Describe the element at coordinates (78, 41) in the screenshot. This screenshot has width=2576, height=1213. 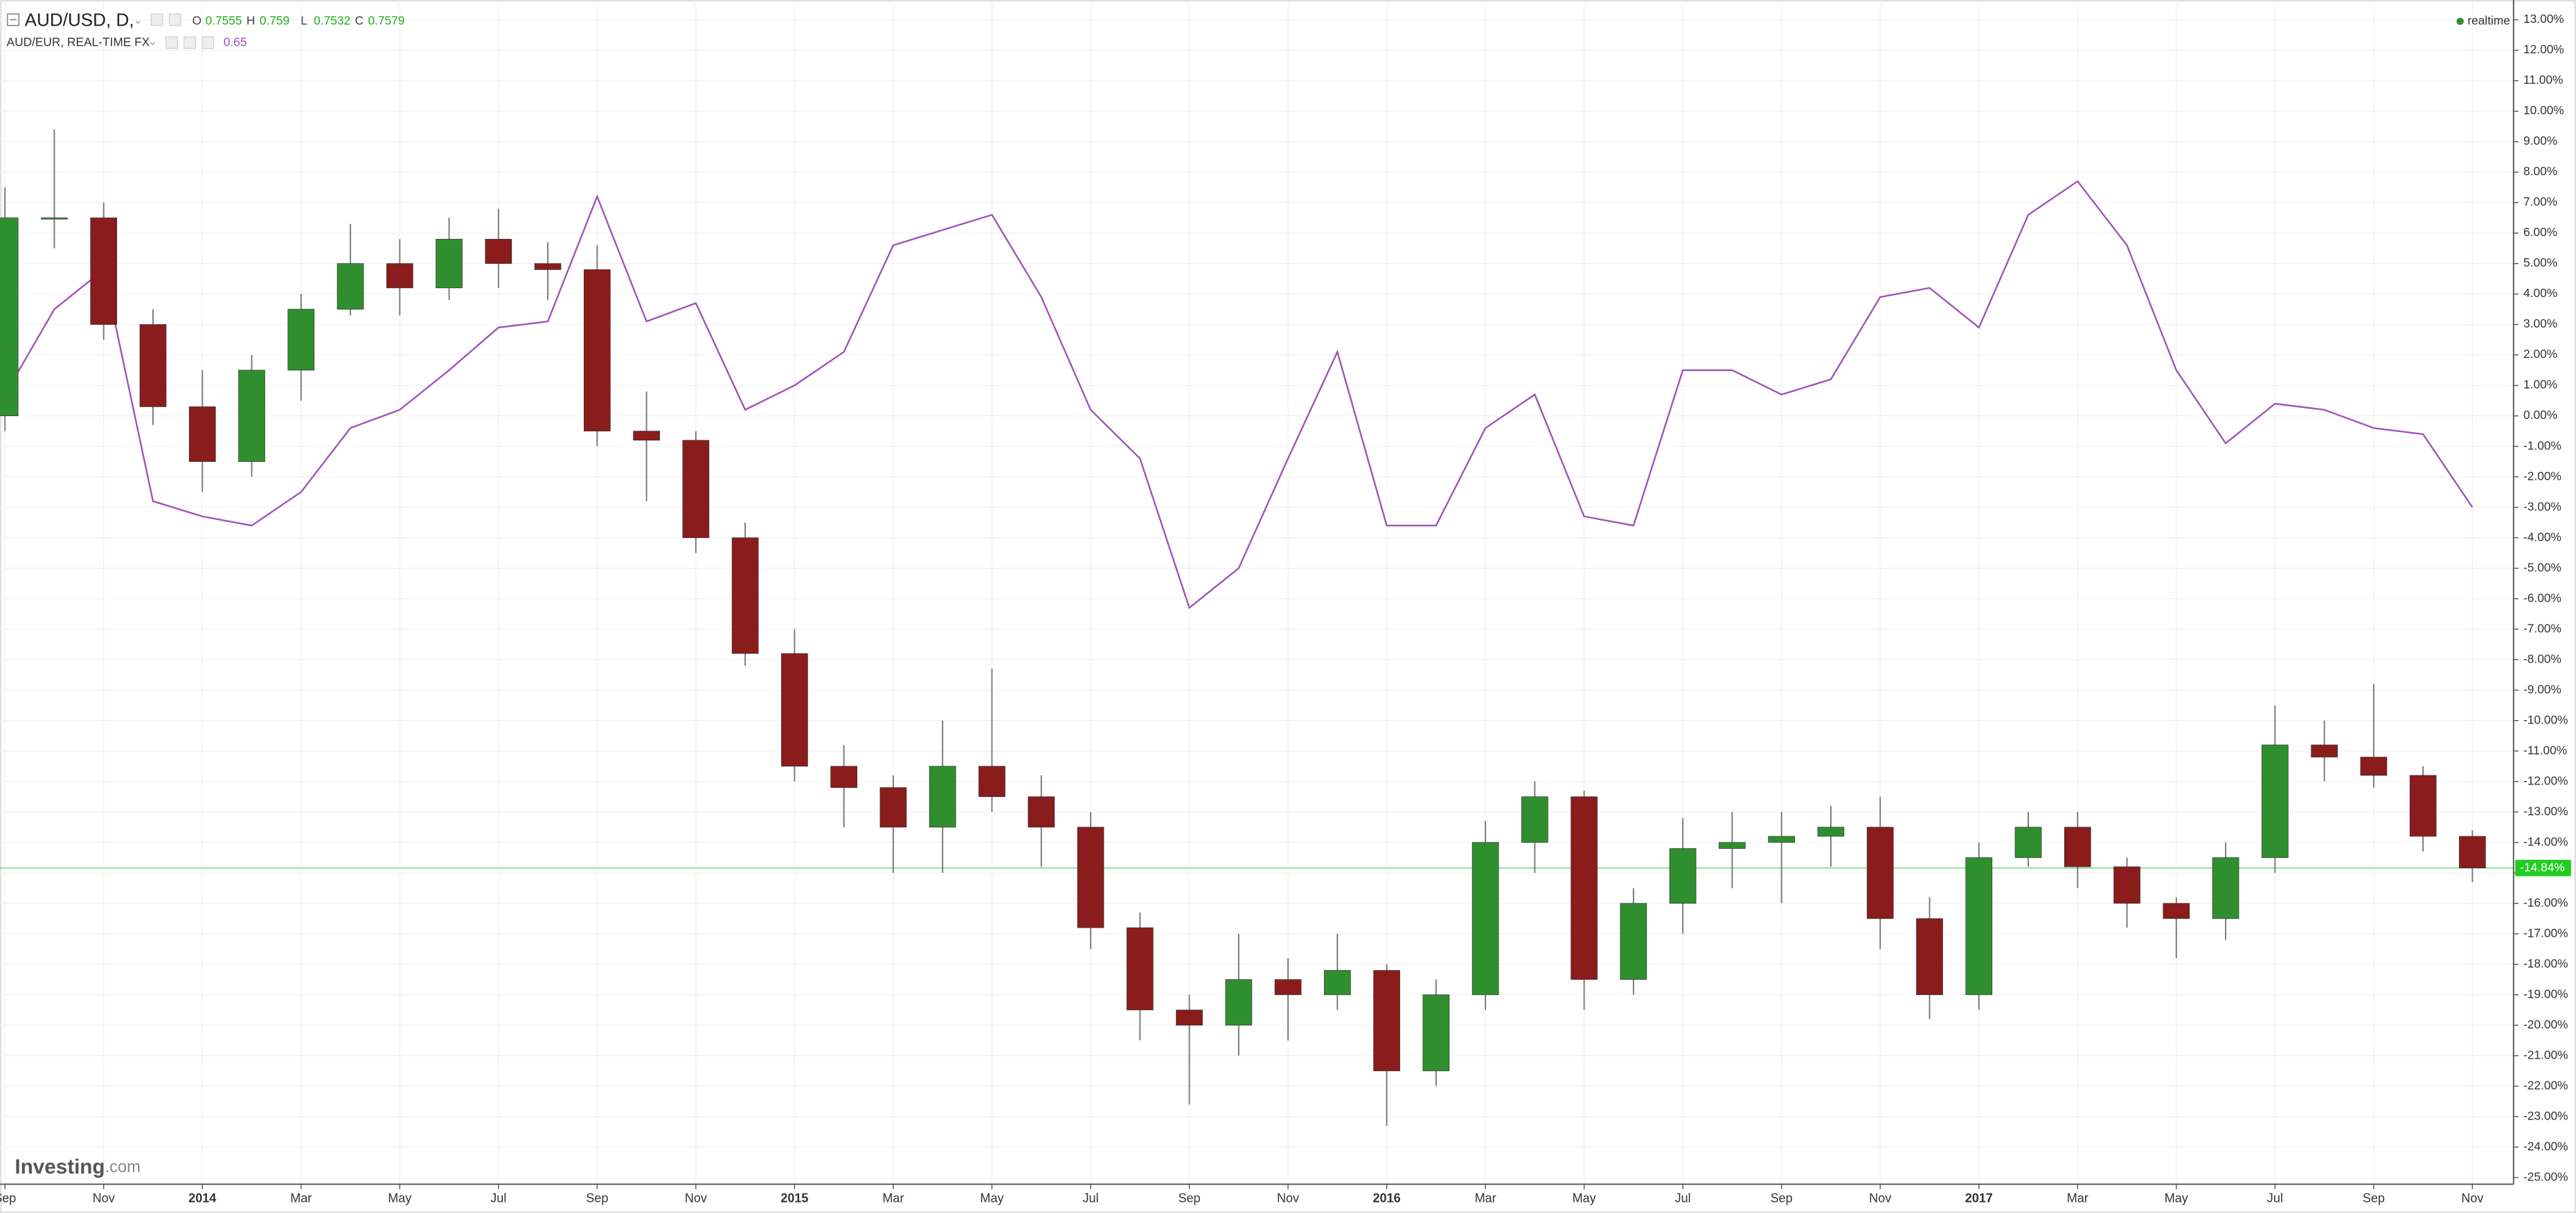
I see `compare-name: AUD/EUR, REAL-TIME FX` at that location.